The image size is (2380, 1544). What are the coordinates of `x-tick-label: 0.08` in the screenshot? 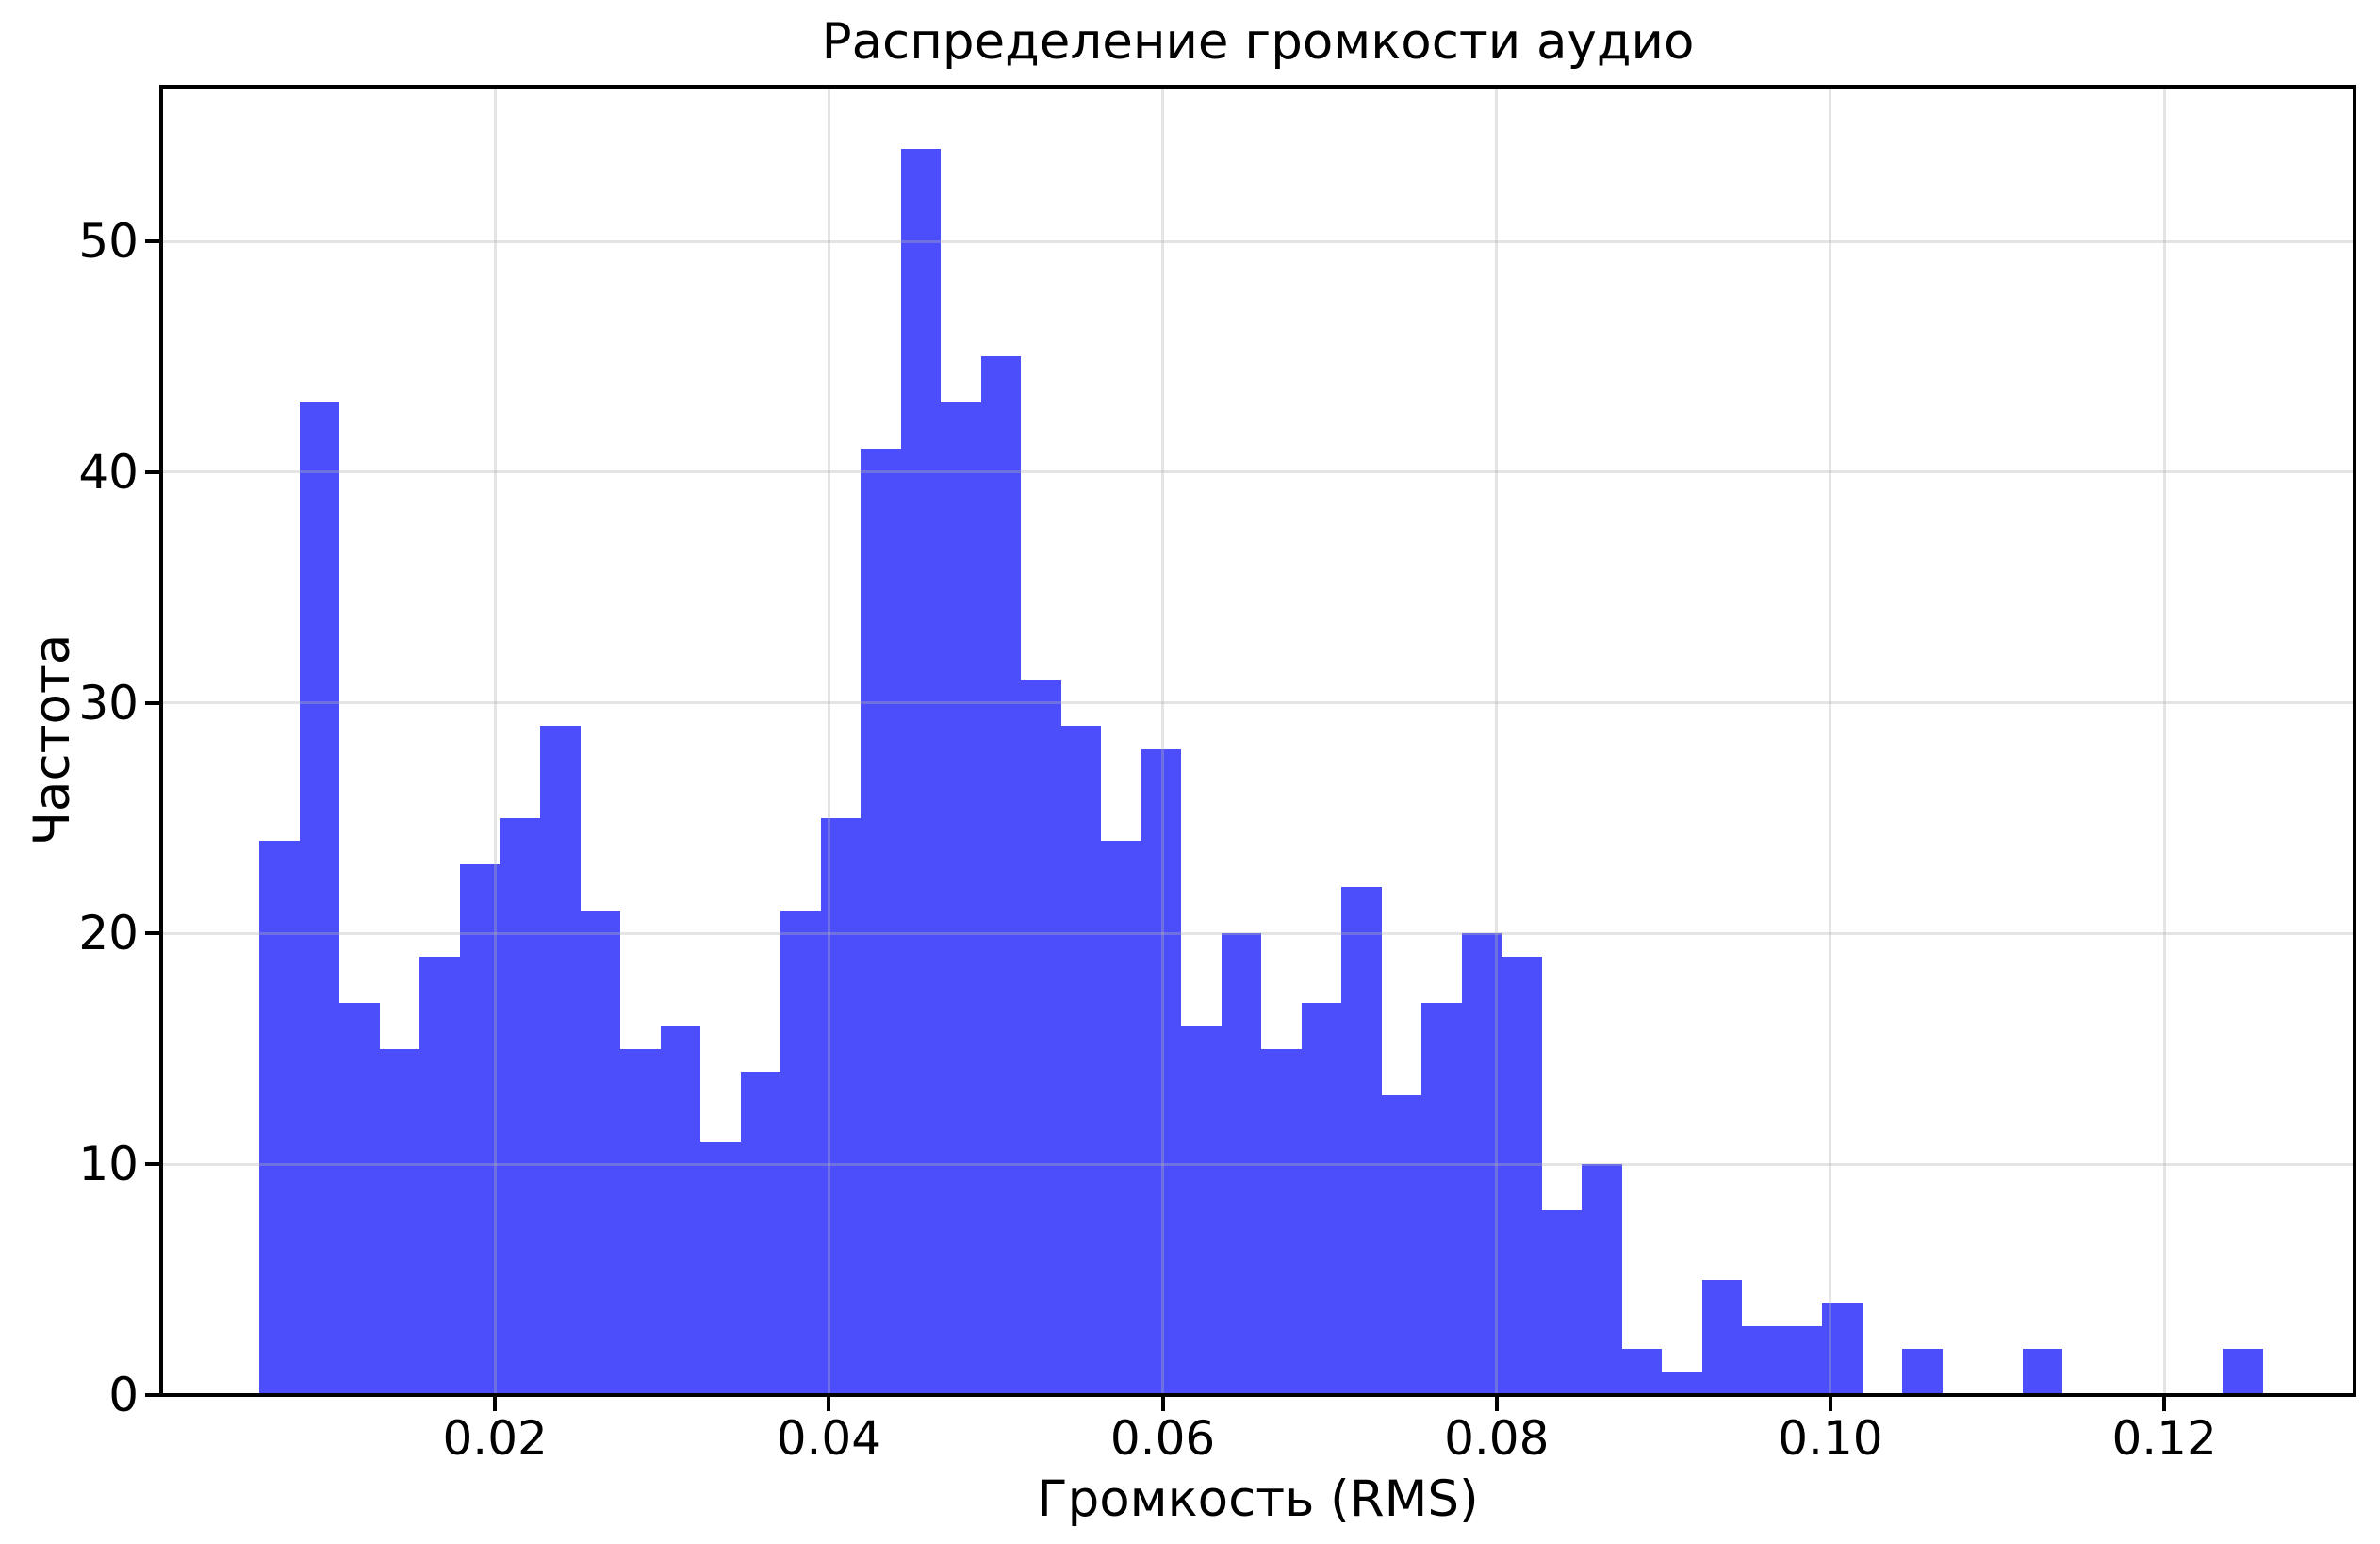 It's located at (1497, 1438).